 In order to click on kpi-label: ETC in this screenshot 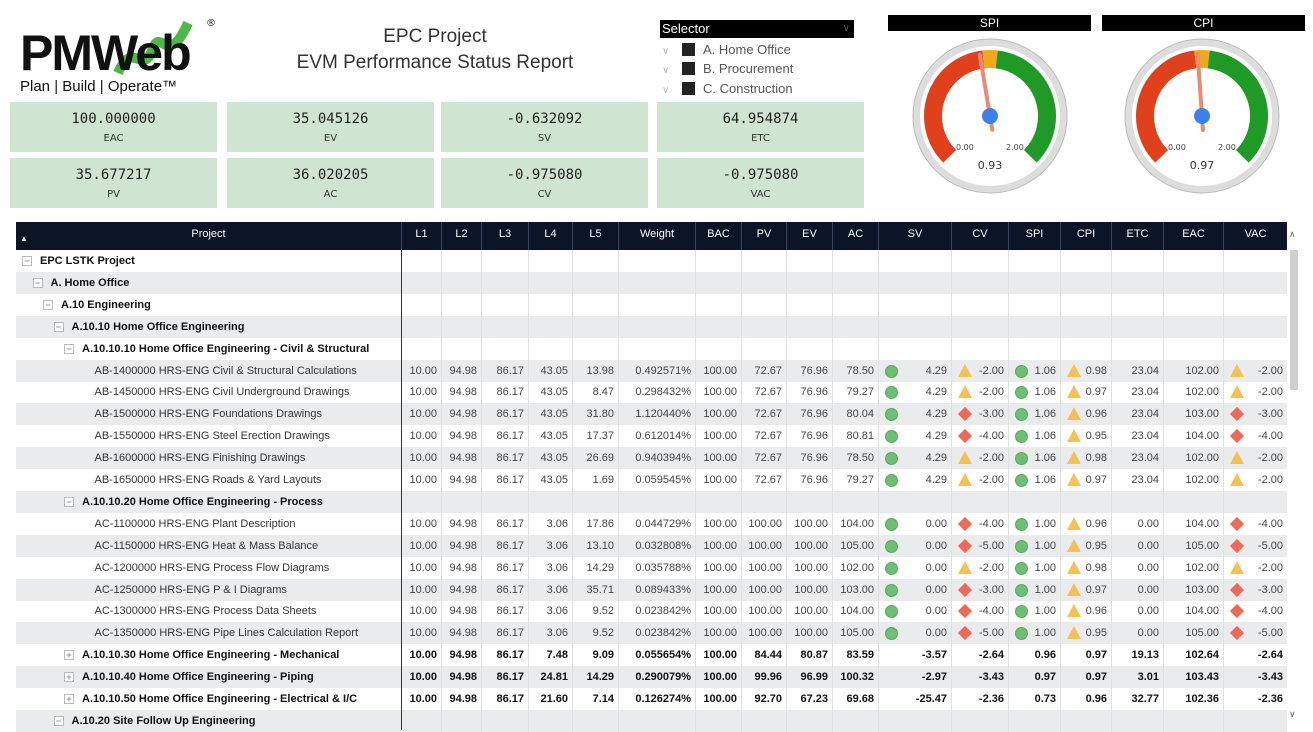, I will do `click(760, 138)`.